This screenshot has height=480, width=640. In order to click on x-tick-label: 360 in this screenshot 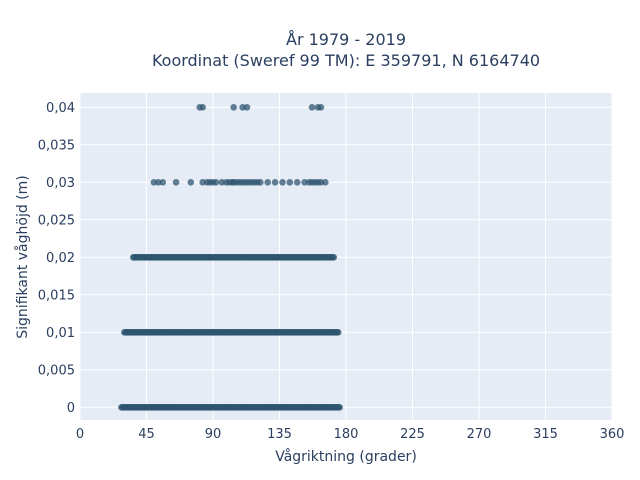, I will do `click(612, 434)`.